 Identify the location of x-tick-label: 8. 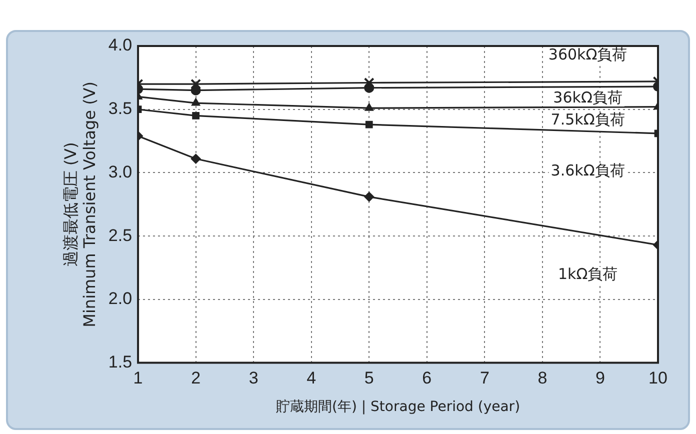
(543, 378).